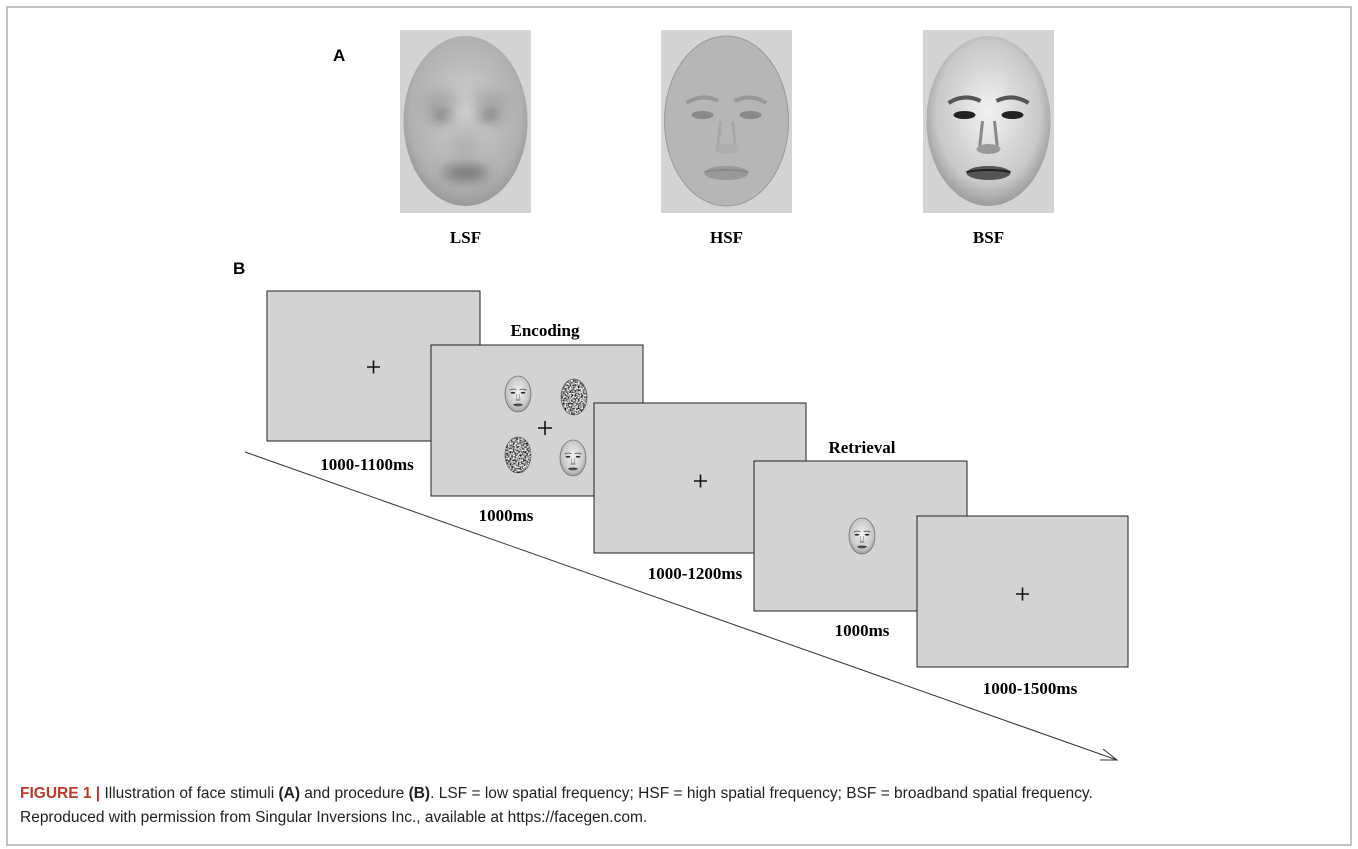 The height and width of the screenshot is (849, 1358). I want to click on duration-label: 1000-1500ms, so click(1030, 688).